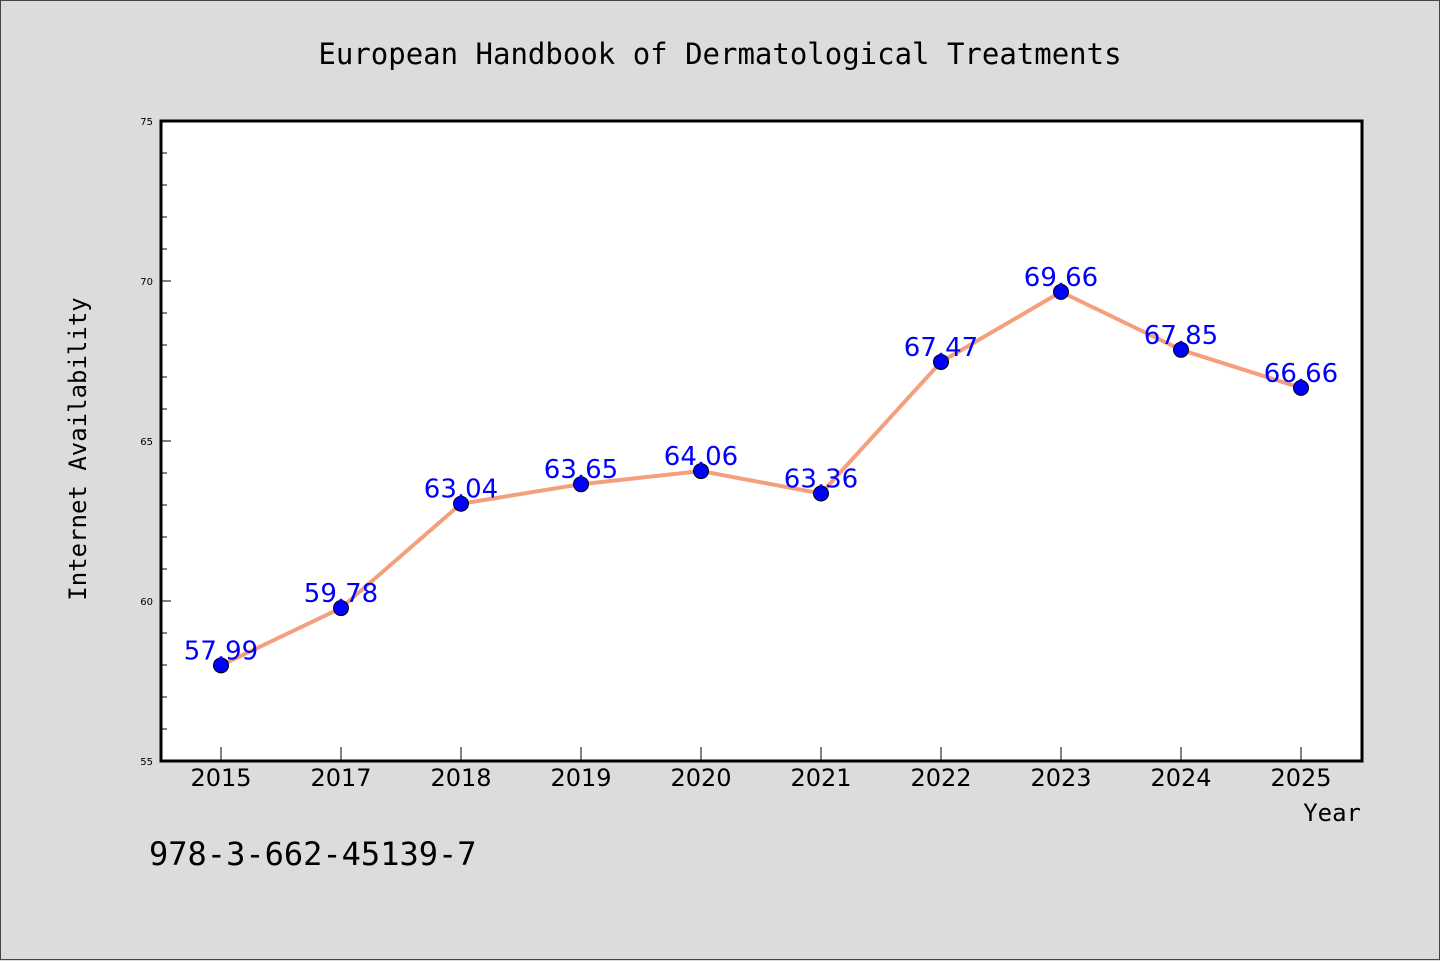 Image resolution: width=1440 pixels, height=961 pixels. Describe the element at coordinates (146, 602) in the screenshot. I see `y-tick-label: 60` at that location.